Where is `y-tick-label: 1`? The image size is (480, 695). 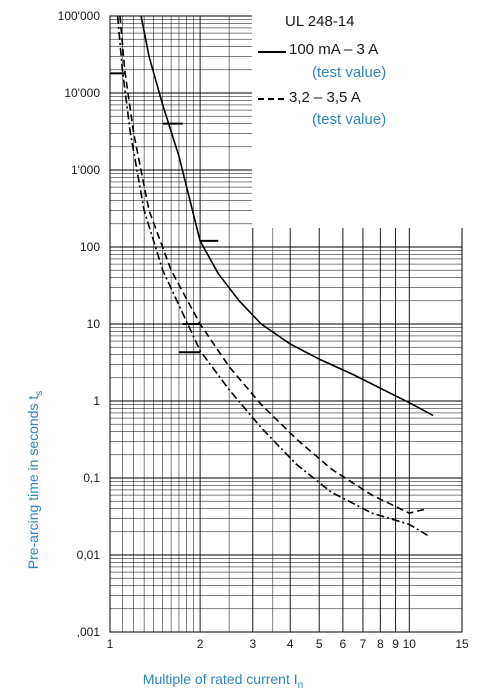 y-tick-label: 1 is located at coordinates (96, 401).